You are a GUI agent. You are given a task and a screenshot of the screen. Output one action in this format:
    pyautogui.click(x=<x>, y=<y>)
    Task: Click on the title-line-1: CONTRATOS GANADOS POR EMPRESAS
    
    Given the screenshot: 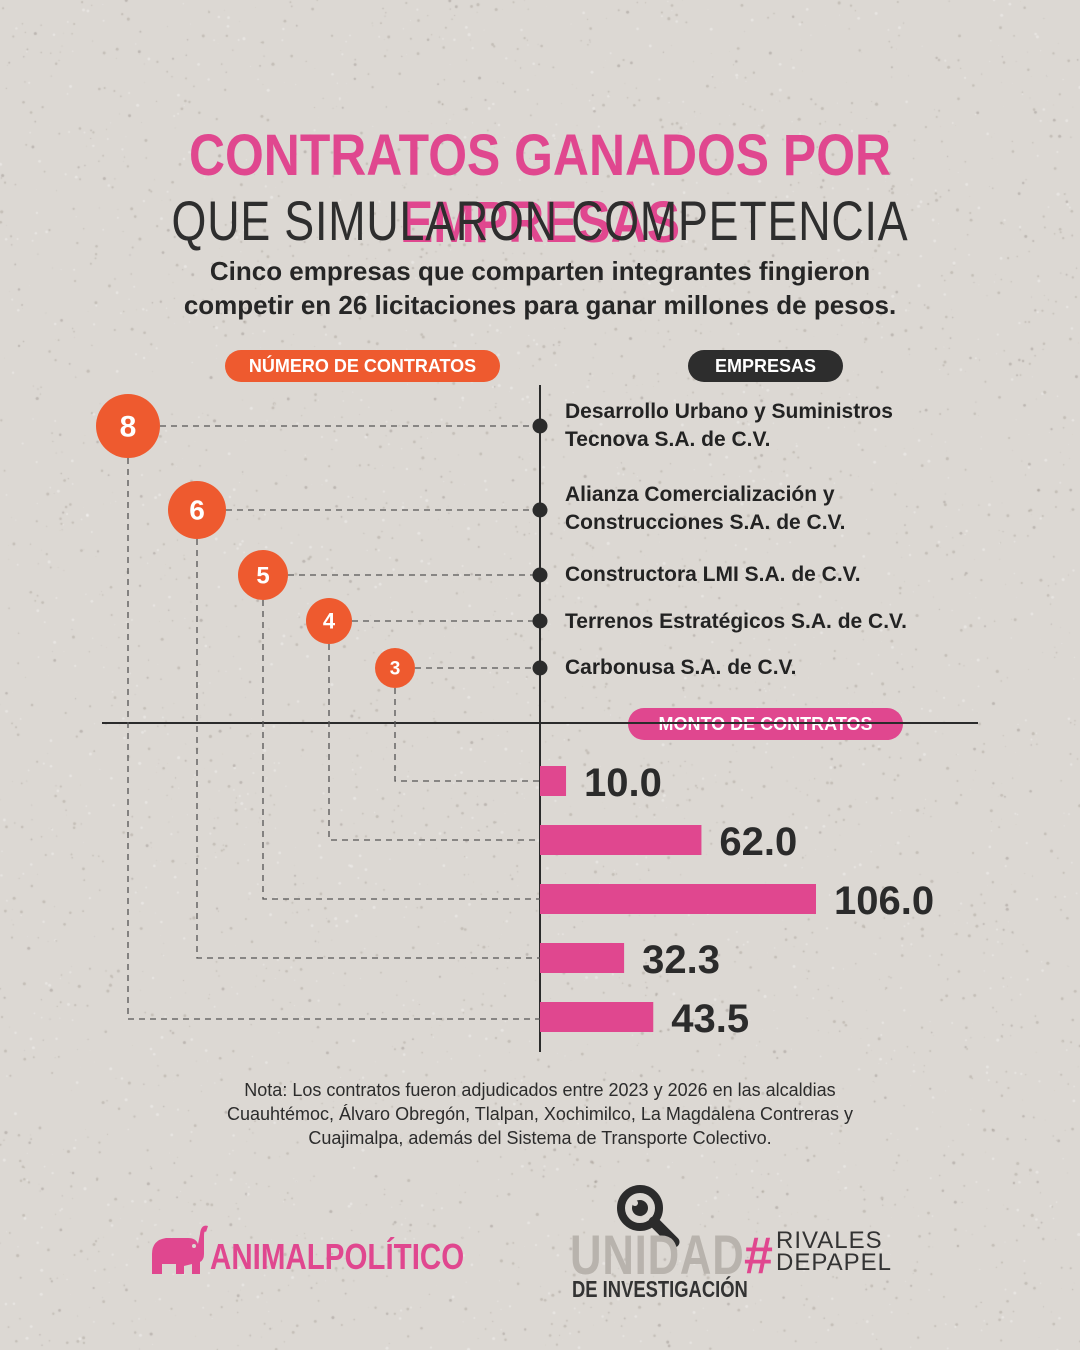 What is the action you would take?
    pyautogui.click(x=540, y=189)
    